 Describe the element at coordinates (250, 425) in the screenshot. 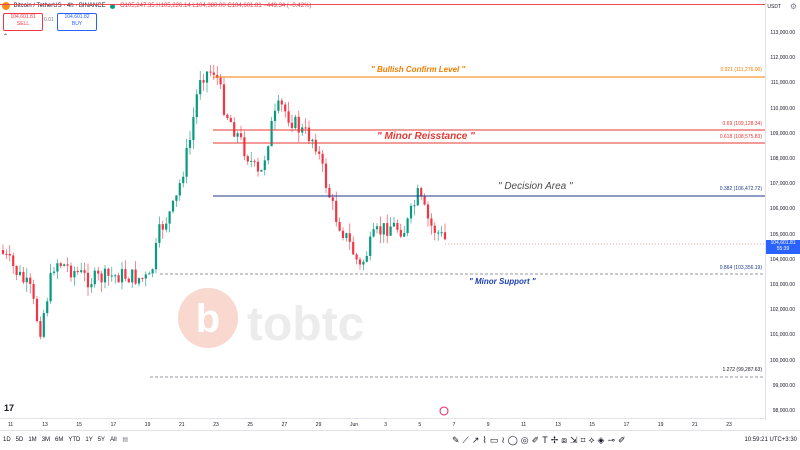

I see `time-tick: 25` at that location.